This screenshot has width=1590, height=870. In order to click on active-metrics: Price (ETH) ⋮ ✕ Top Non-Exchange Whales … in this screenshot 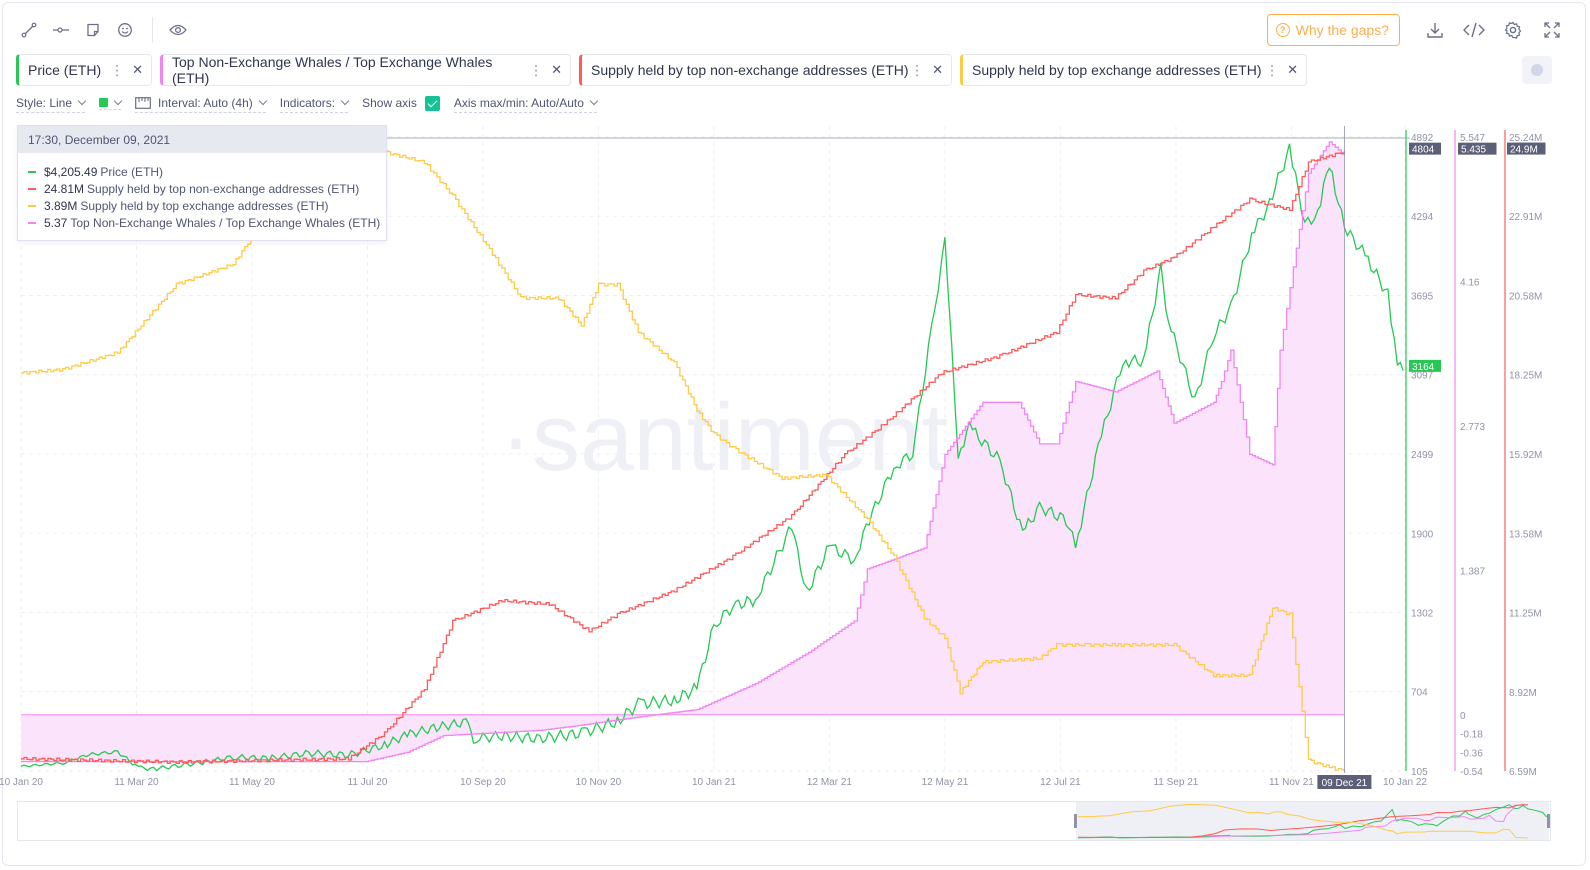, I will do `click(665, 70)`.